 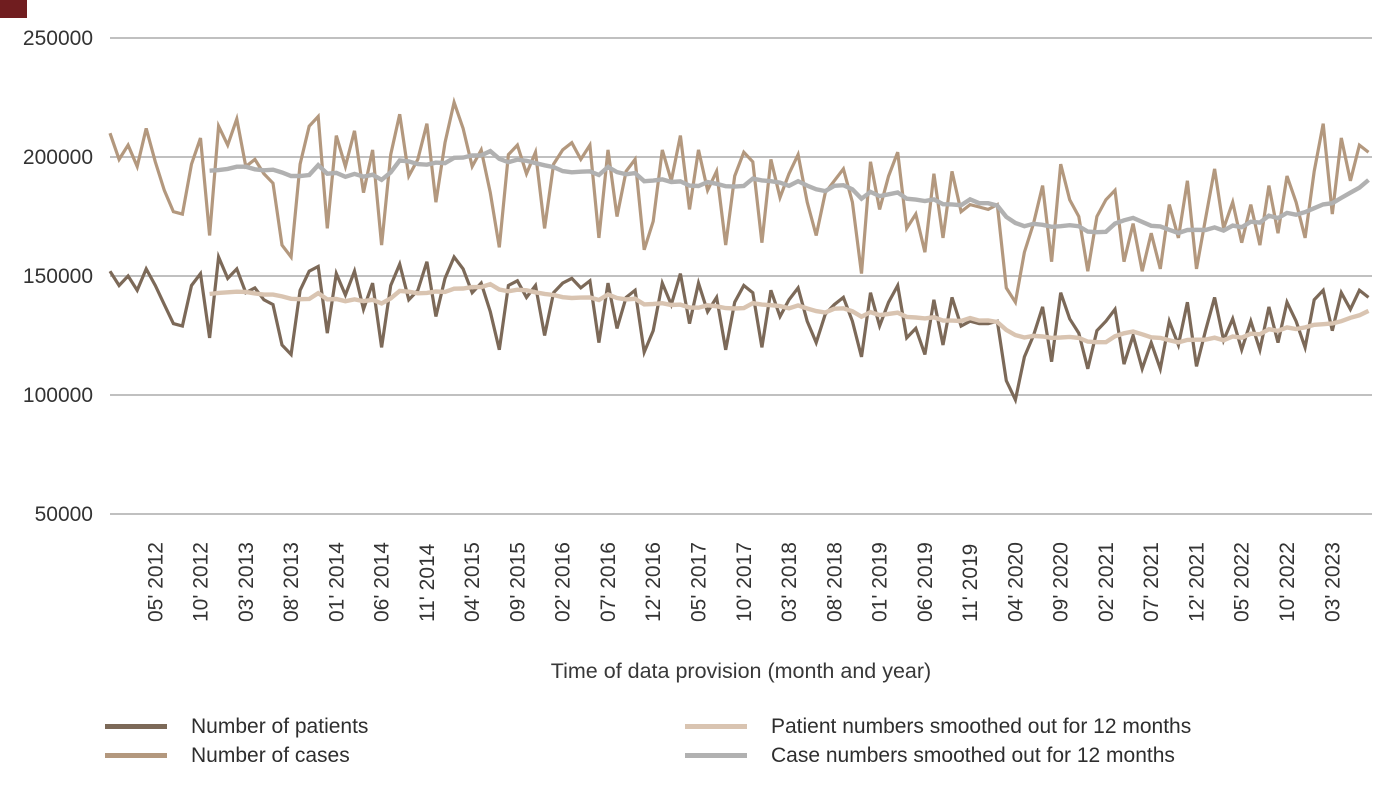 I want to click on legend-item-cases_smoothed: Case numbers smoothed out for 12 months, so click(x=938, y=755).